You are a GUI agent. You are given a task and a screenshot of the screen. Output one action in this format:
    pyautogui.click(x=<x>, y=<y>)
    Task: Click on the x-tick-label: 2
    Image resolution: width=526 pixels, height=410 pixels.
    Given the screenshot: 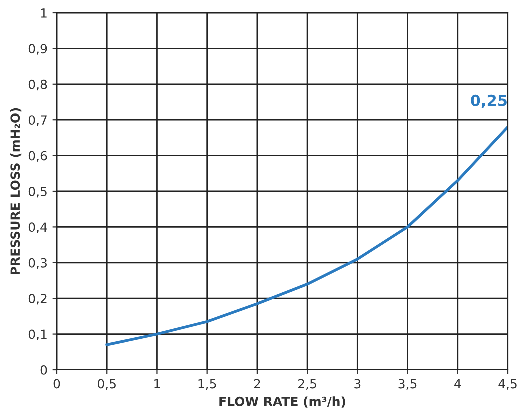 What is the action you would take?
    pyautogui.click(x=257, y=384)
    